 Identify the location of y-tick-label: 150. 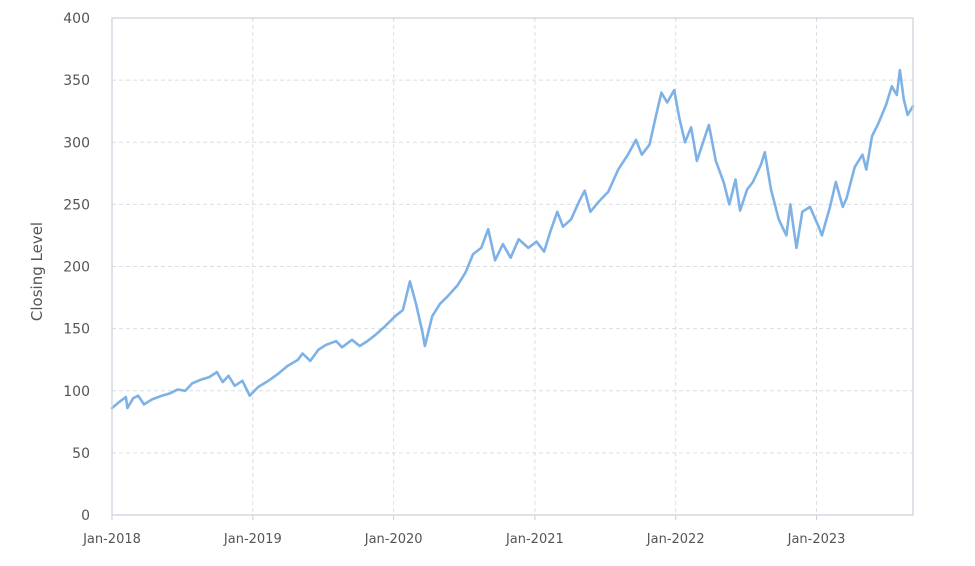
(76, 330).